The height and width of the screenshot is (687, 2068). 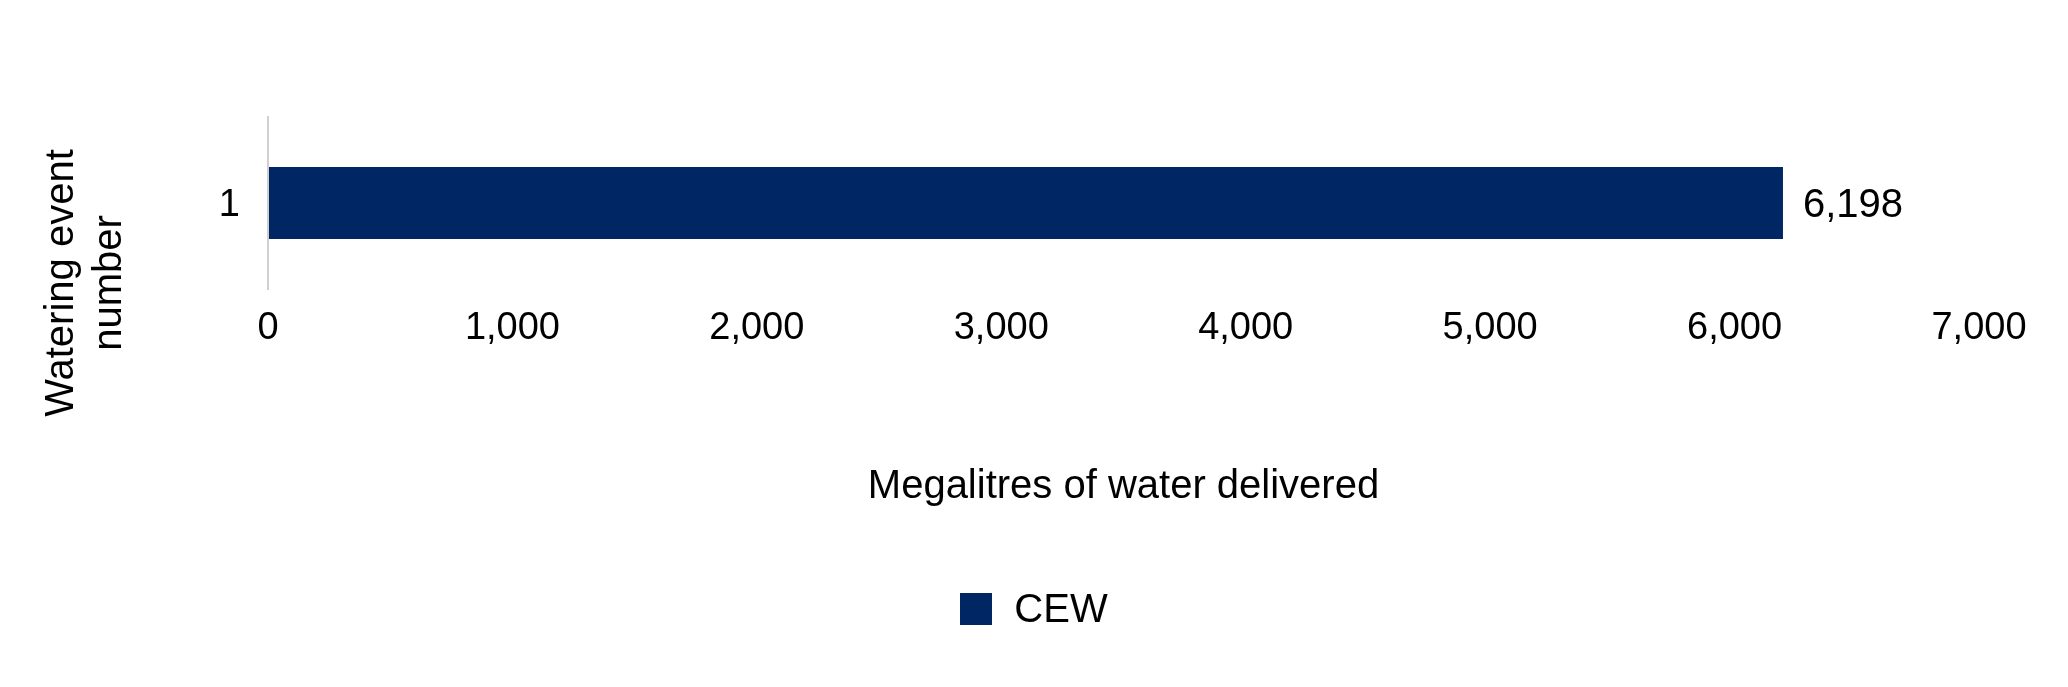 What do you see at coordinates (1001, 325) in the screenshot?
I see `x-tick-label: 3,000` at bounding box center [1001, 325].